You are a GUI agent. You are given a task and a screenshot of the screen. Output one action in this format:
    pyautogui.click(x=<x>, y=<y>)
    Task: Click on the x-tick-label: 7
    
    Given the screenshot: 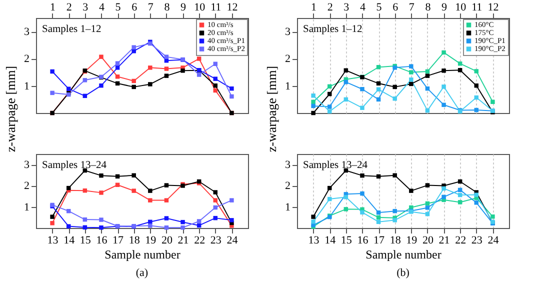 What is the action you would take?
    pyautogui.click(x=411, y=8)
    